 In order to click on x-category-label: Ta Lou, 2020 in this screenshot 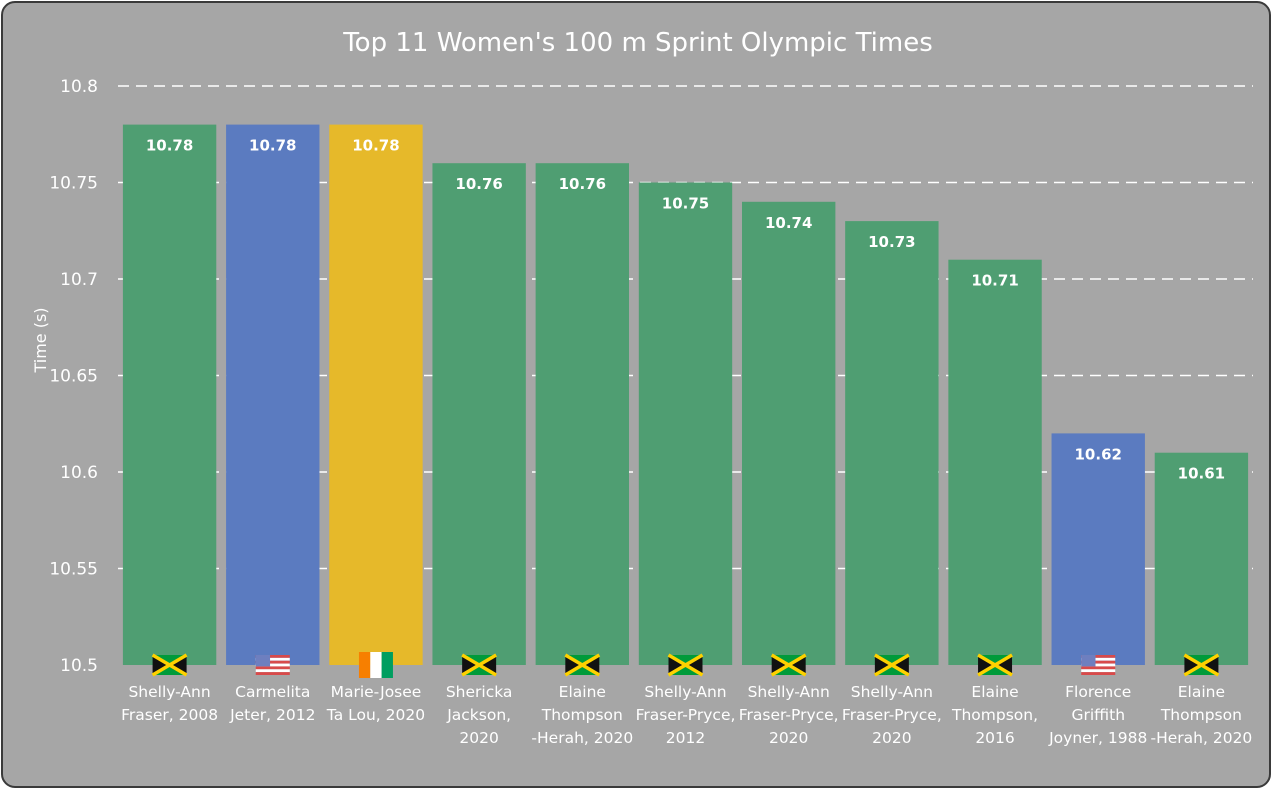, I will do `click(375, 715)`.